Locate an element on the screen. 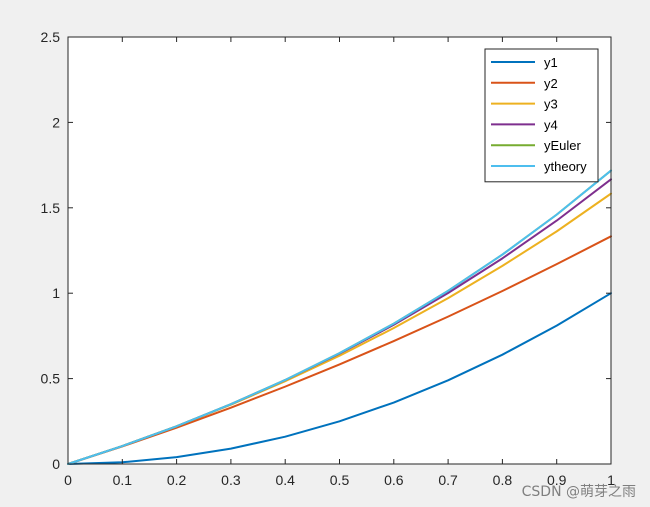 Image resolution: width=650 pixels, height=507 pixels. legend-label: y2 is located at coordinates (551, 83).